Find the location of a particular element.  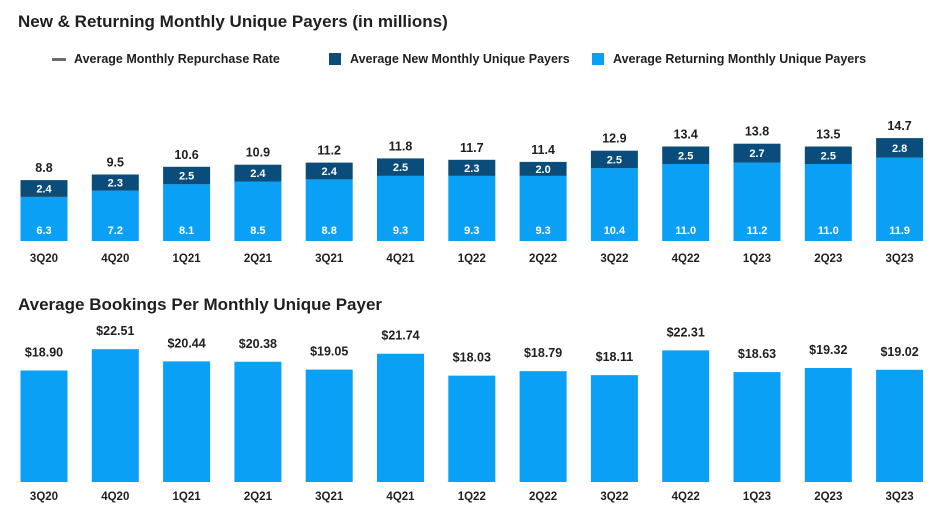

legend-label: Average Returning Monthly Unique Payers is located at coordinates (740, 59).